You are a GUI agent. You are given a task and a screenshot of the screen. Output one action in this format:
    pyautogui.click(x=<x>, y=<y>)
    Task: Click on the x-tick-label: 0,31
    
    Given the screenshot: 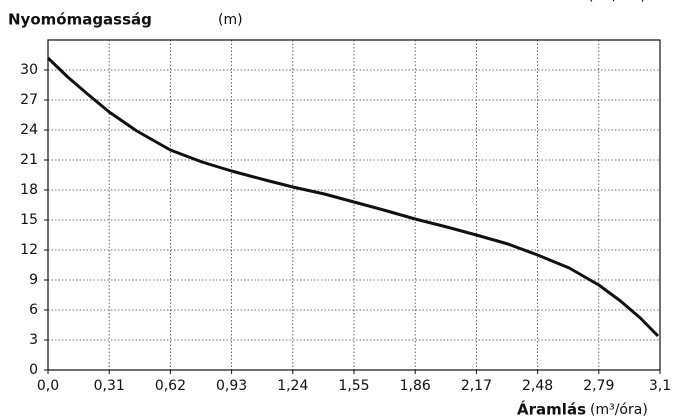 What is the action you would take?
    pyautogui.click(x=109, y=386)
    